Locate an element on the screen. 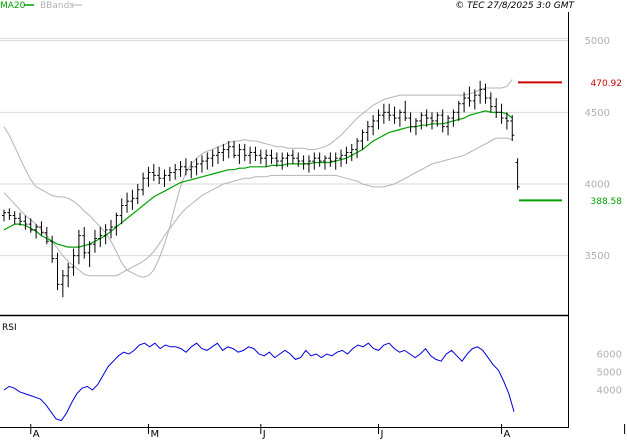 The image size is (627, 440). price-y-tick-label: 4500 is located at coordinates (597, 113).